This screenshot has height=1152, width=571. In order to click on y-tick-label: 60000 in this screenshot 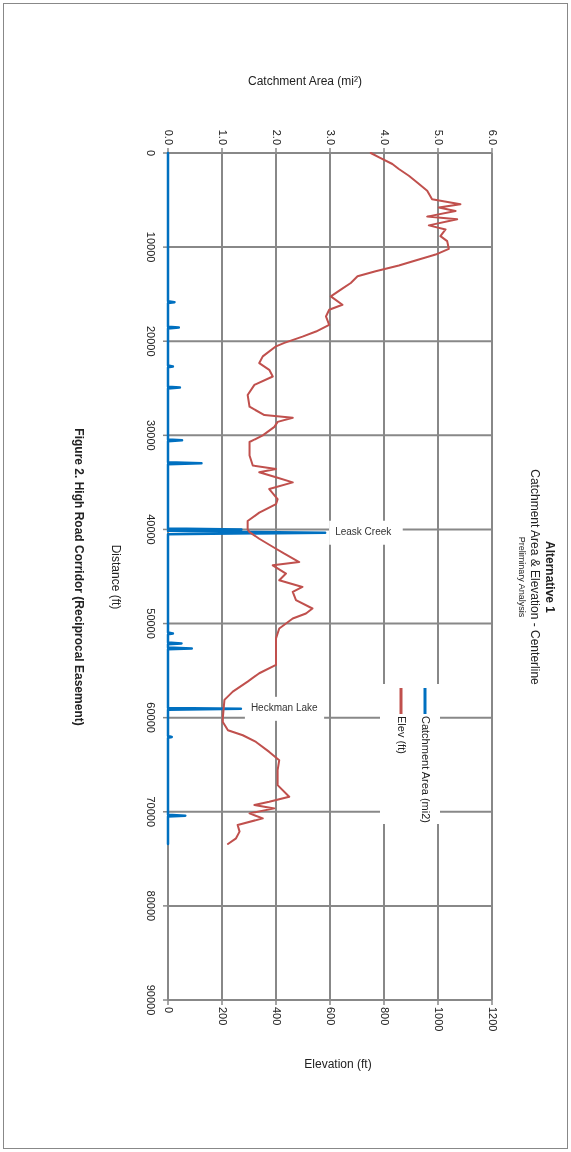, I will do `click(151, 717)`.